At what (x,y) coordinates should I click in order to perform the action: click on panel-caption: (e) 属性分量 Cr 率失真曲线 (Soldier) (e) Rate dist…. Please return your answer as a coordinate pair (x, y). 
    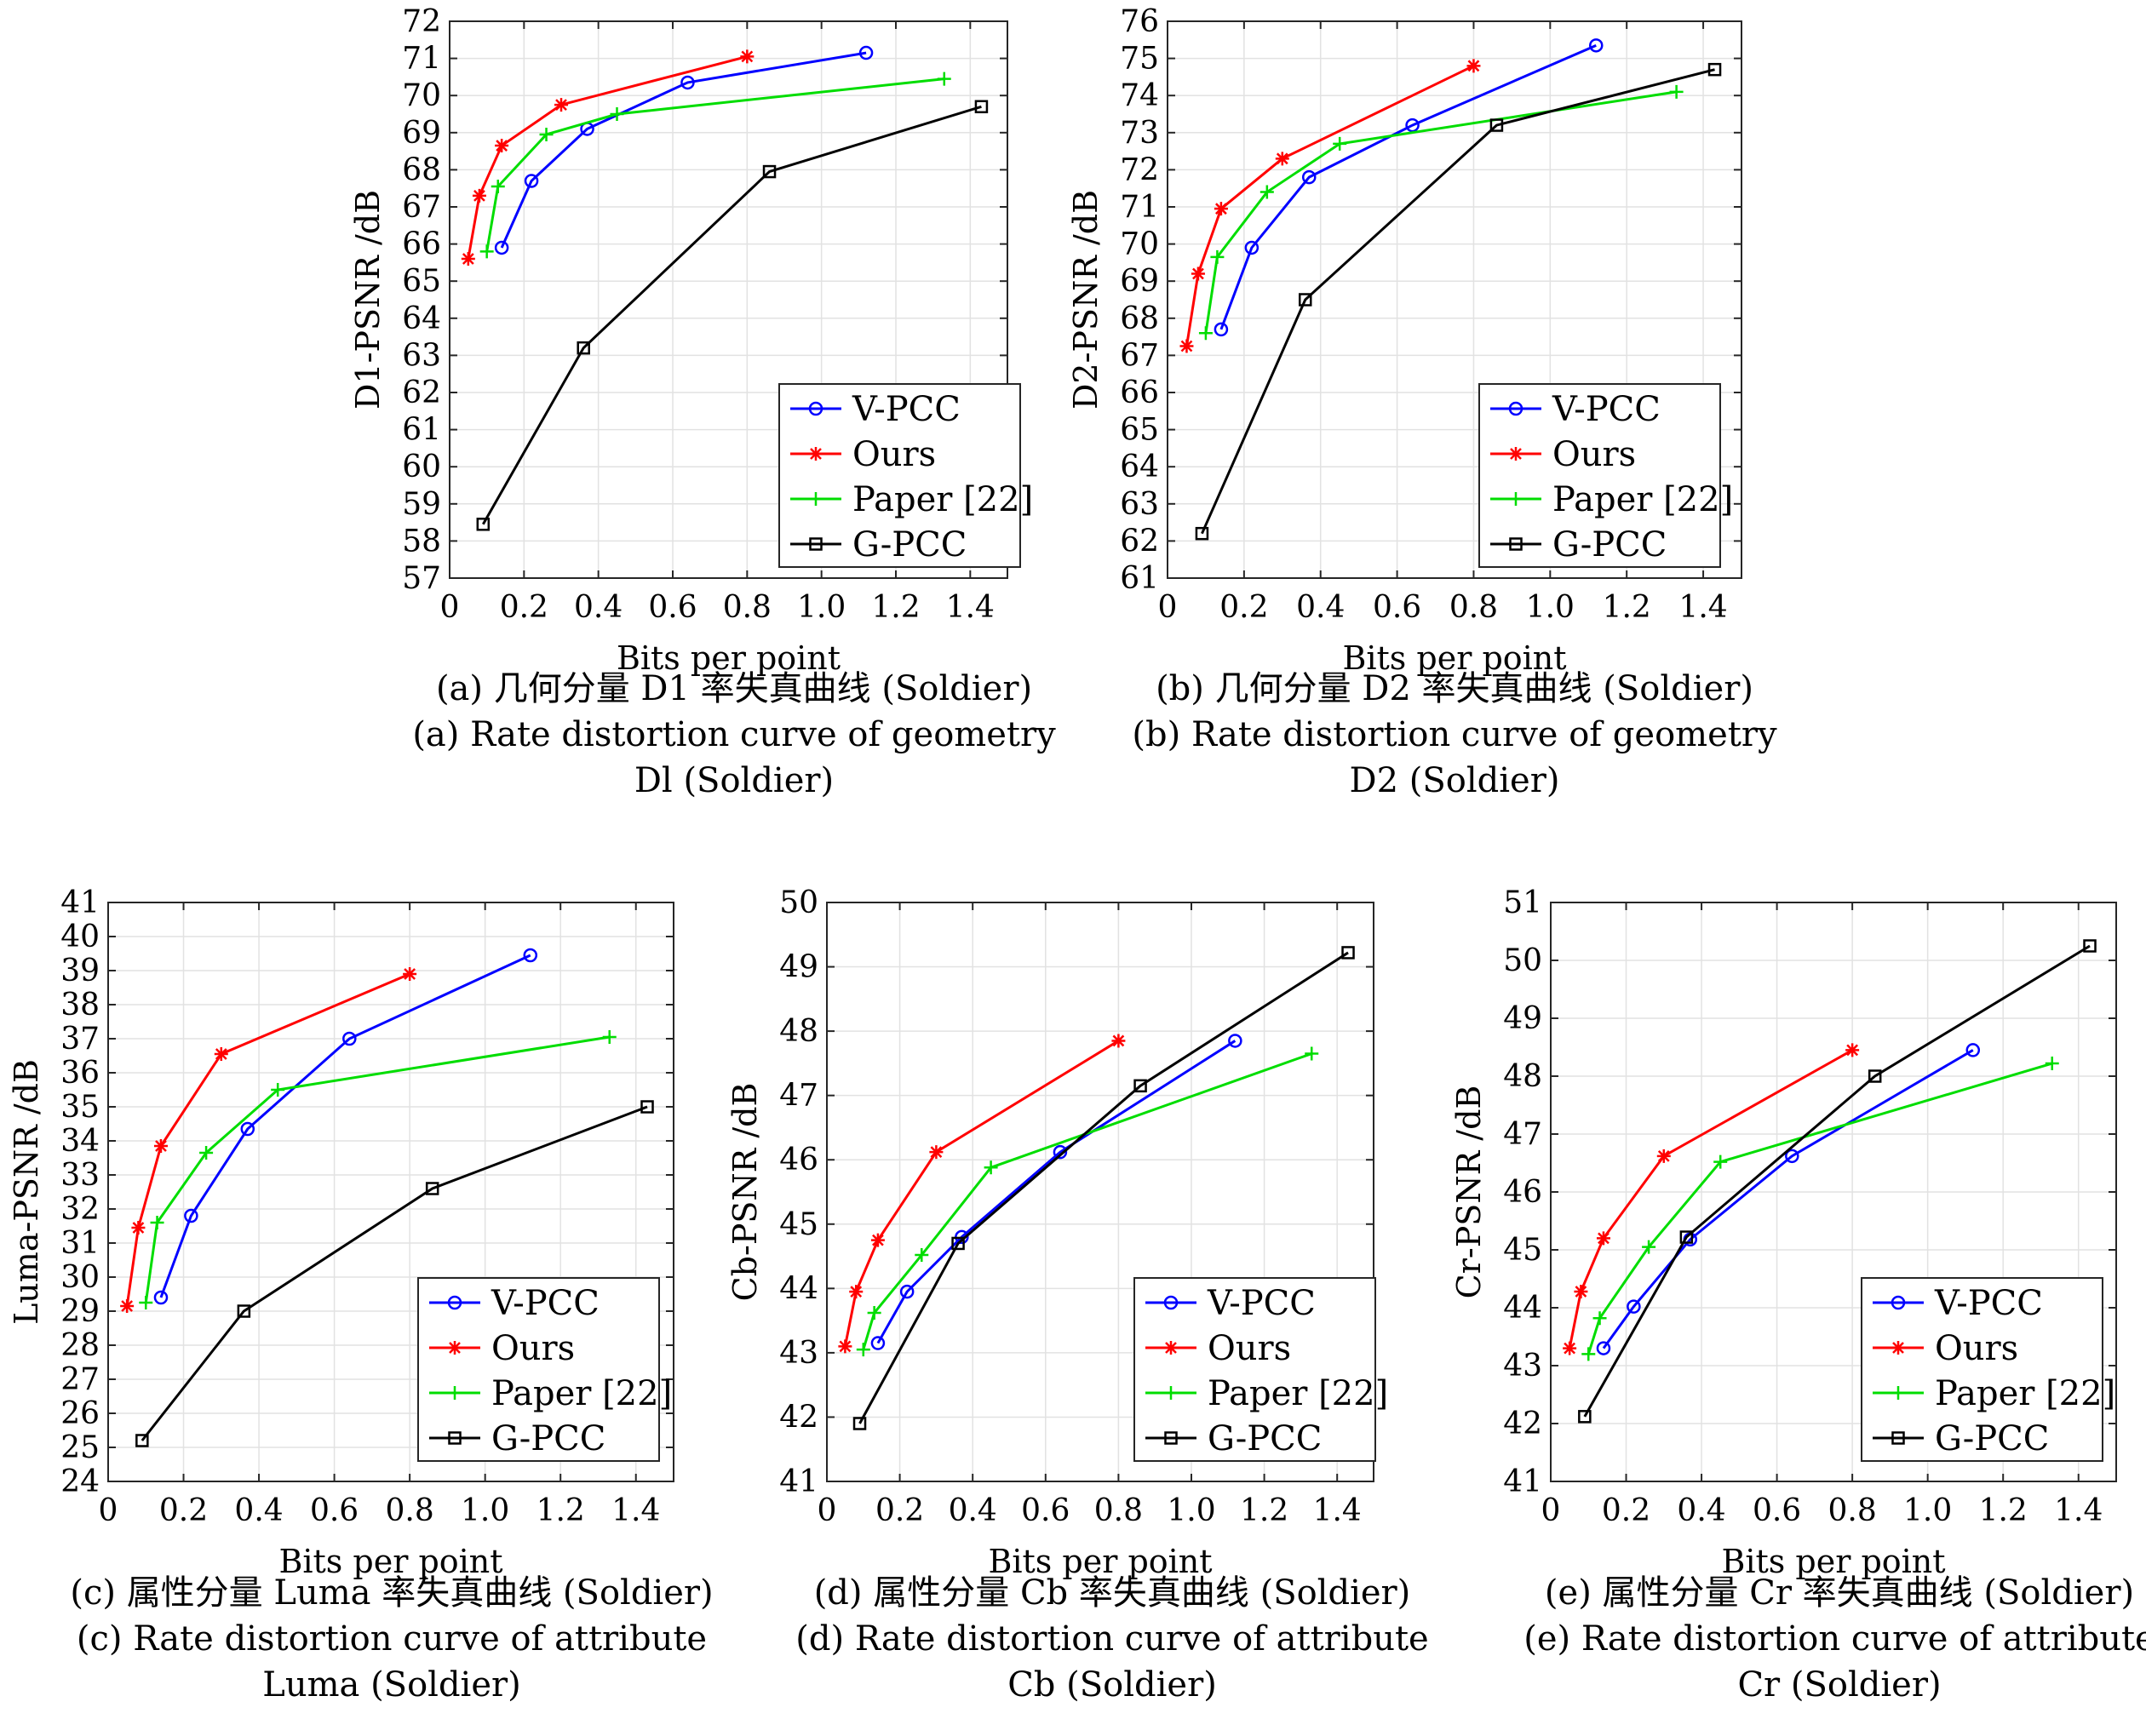
    Looking at the image, I should click on (1814, 1639).